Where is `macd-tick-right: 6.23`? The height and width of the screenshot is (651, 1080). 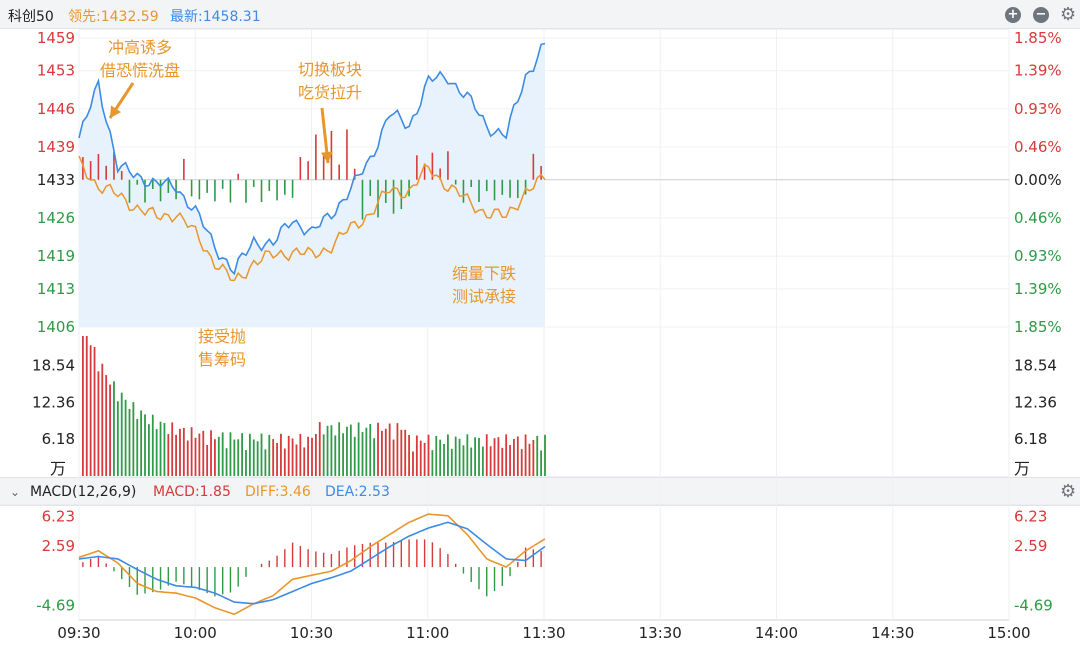 macd-tick-right: 6.23 is located at coordinates (1030, 516).